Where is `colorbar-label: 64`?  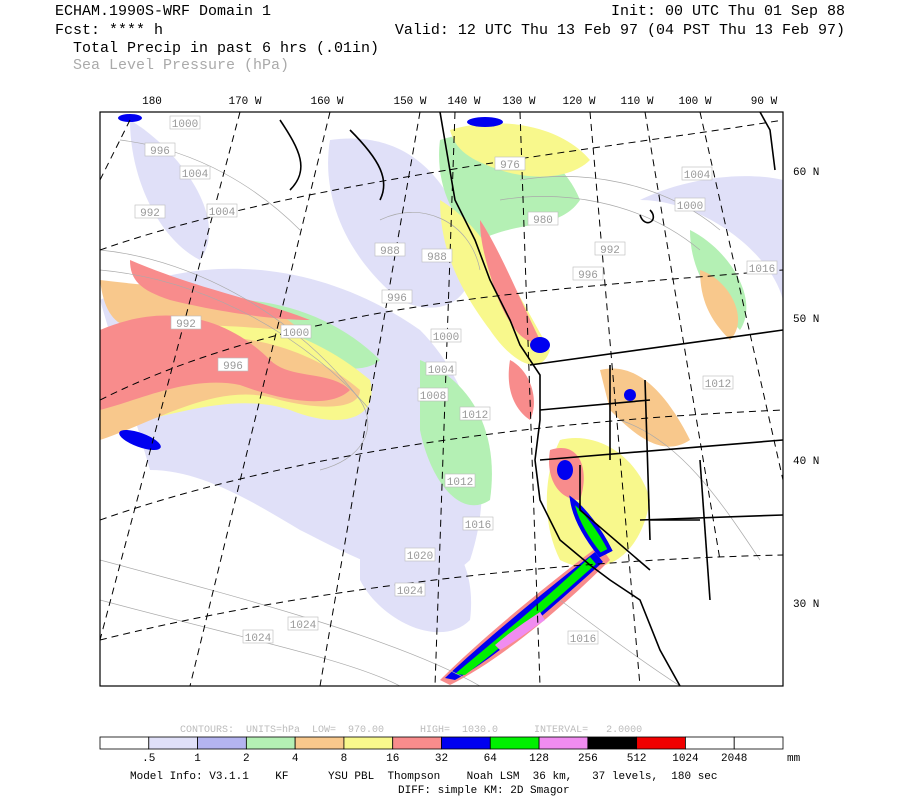 colorbar-label: 64 is located at coordinates (491, 759).